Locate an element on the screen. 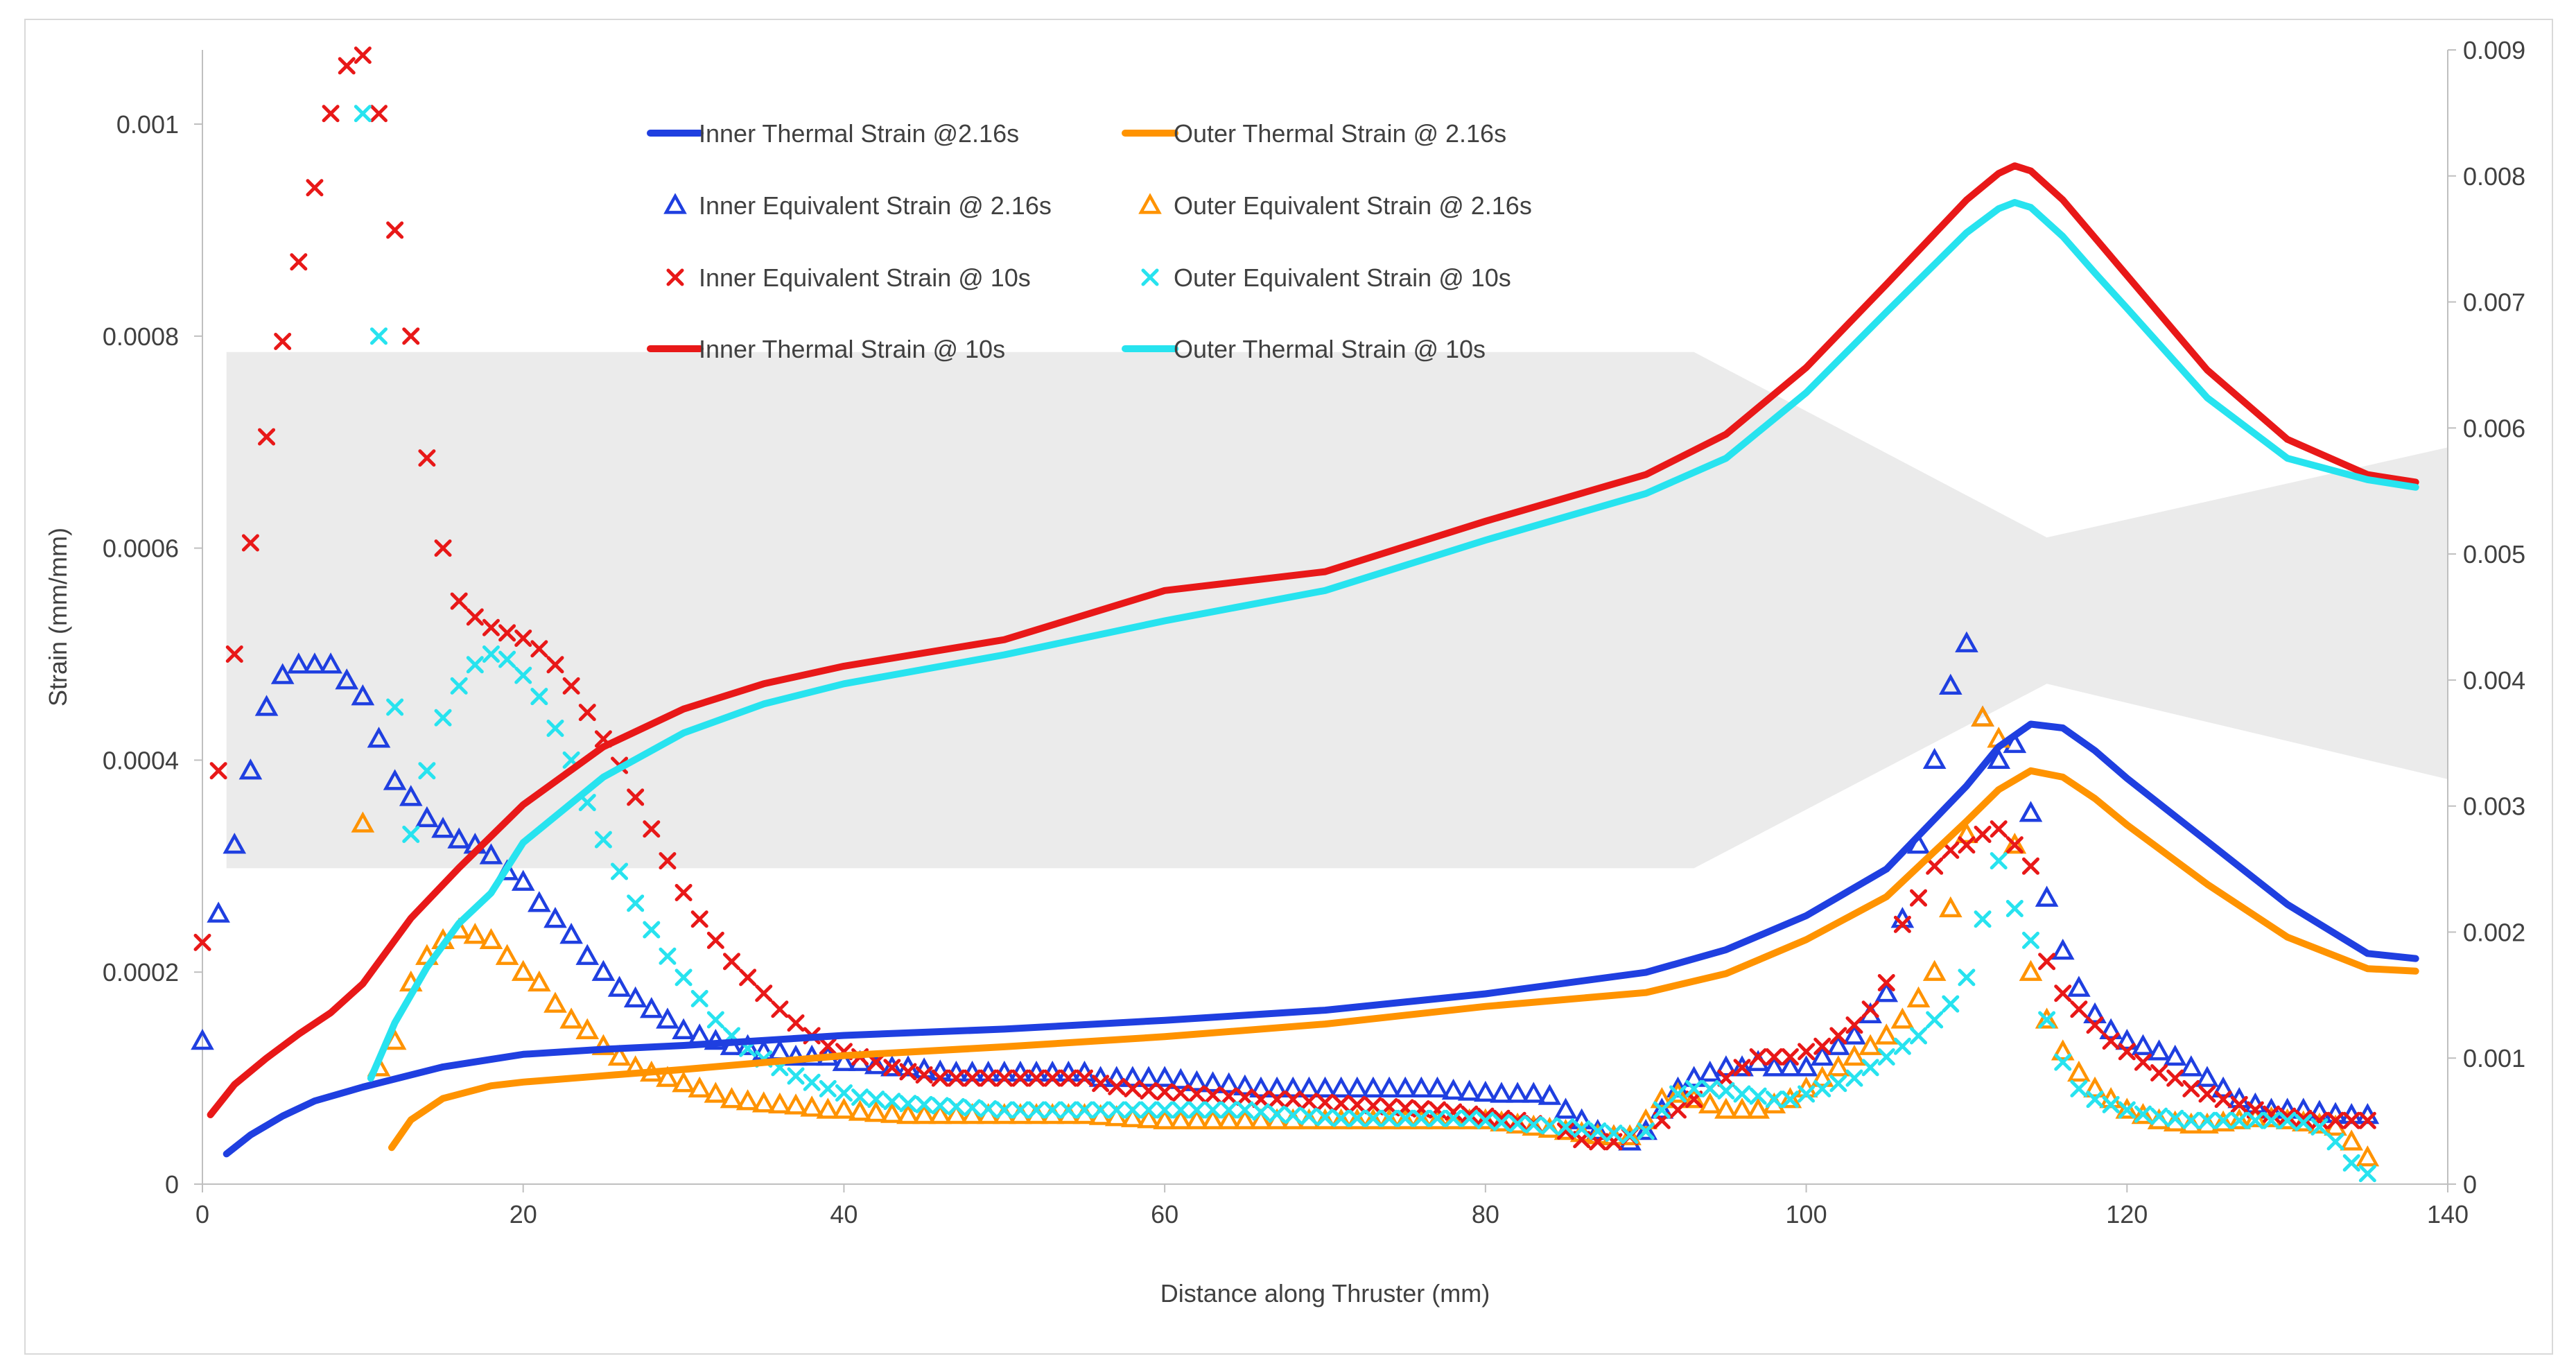  x-tick-label: 100 is located at coordinates (1806, 1214).